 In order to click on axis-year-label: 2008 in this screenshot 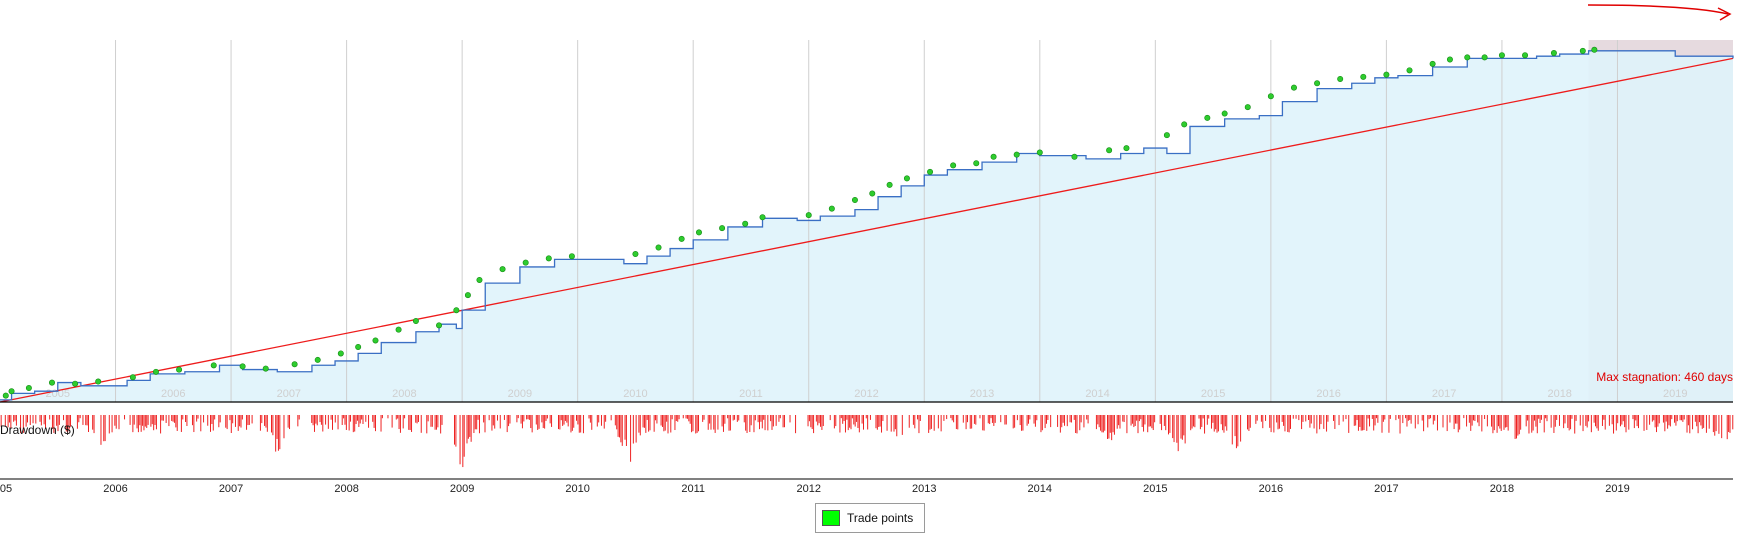, I will do `click(346, 489)`.